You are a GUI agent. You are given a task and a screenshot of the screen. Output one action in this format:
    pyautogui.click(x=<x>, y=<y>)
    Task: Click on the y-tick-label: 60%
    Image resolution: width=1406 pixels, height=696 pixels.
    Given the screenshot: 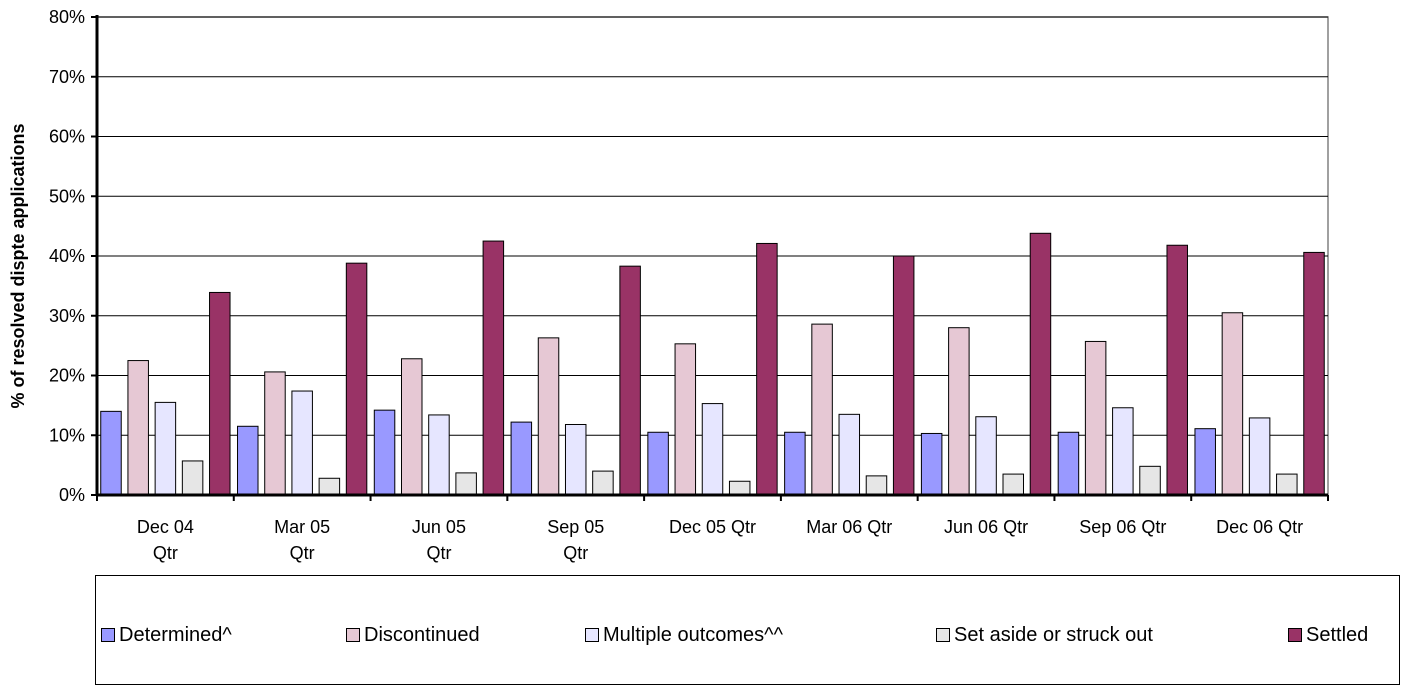 What is the action you would take?
    pyautogui.click(x=67, y=137)
    